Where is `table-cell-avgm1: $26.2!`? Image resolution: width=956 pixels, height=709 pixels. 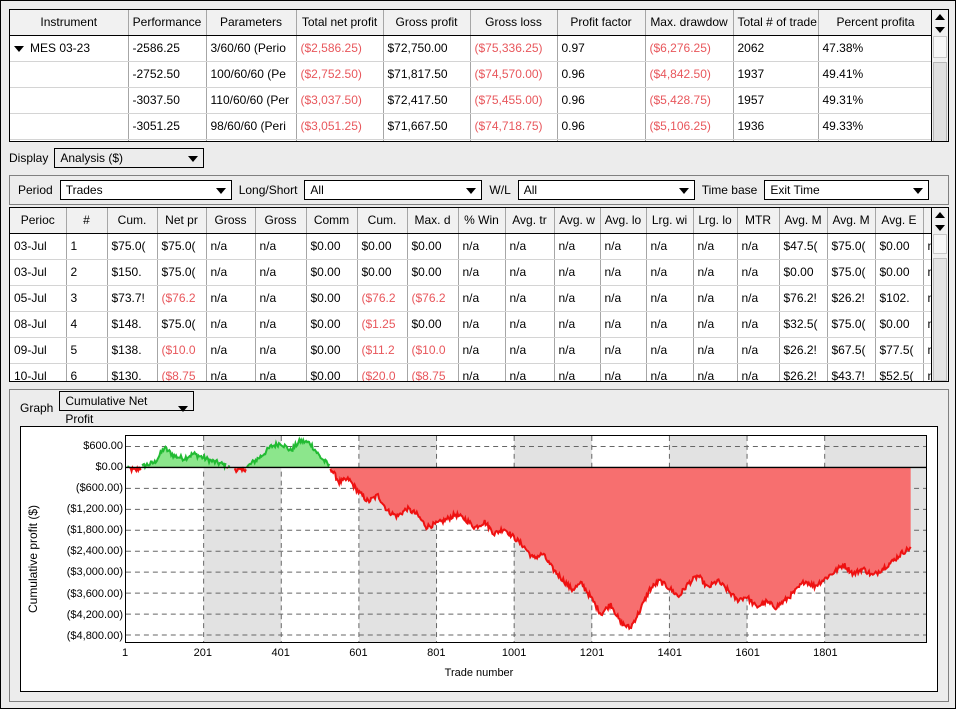 table-cell-avgm1: $26.2! is located at coordinates (803, 372).